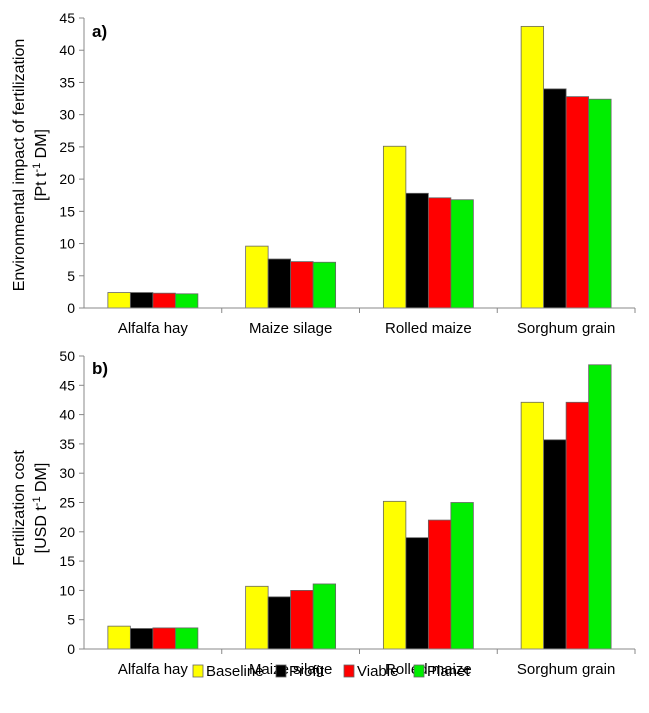 This screenshot has height=713, width=649. Describe the element at coordinates (235, 671) in the screenshot. I see `legend-label-baseline: Baseline` at that location.